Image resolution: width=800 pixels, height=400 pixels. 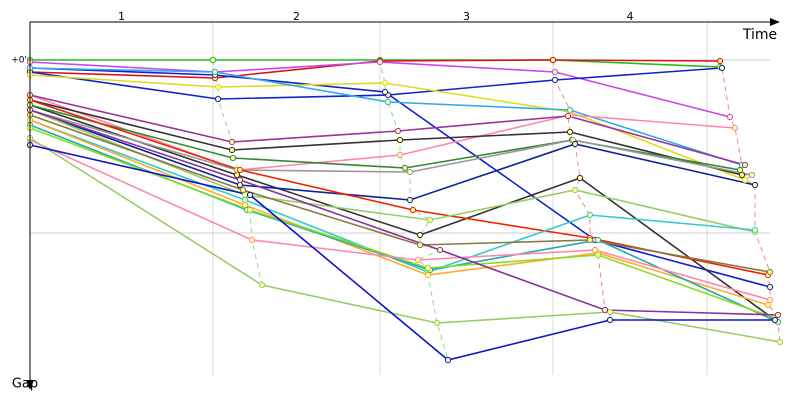 I want to click on y-axis-arrow, so click(x=30, y=385).